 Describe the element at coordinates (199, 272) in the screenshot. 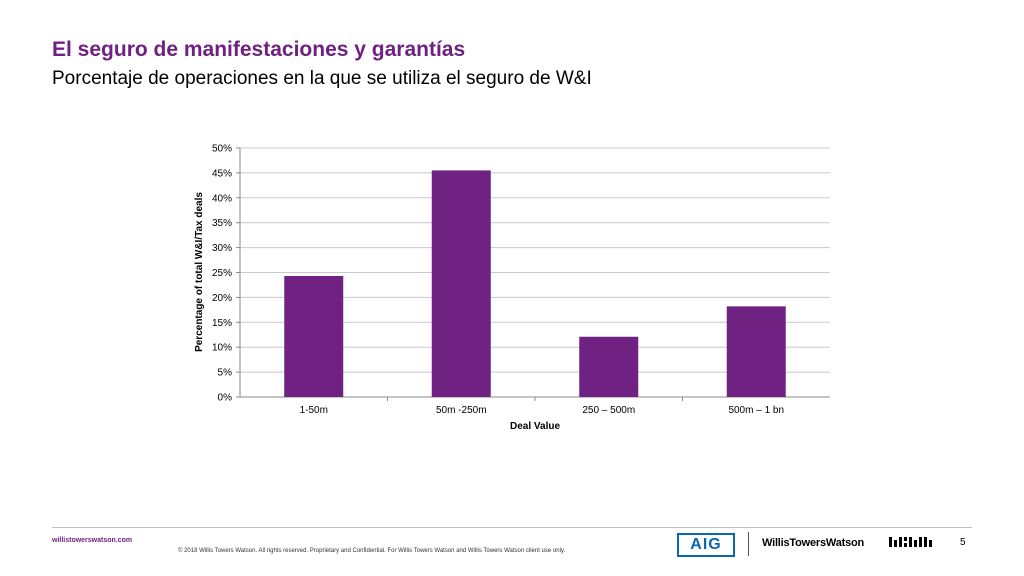

I see `y-axis-title: Percentage of total W&I/Tax deals` at that location.